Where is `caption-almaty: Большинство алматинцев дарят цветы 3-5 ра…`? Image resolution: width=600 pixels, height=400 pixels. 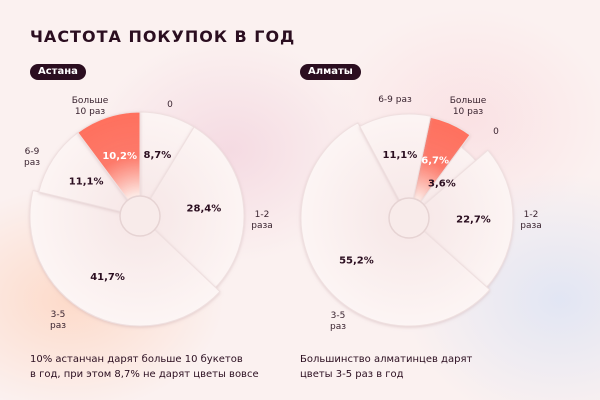 caption-almaty: Большинство алматинцев дарят цветы 3-5 ра… is located at coordinates (386, 367).